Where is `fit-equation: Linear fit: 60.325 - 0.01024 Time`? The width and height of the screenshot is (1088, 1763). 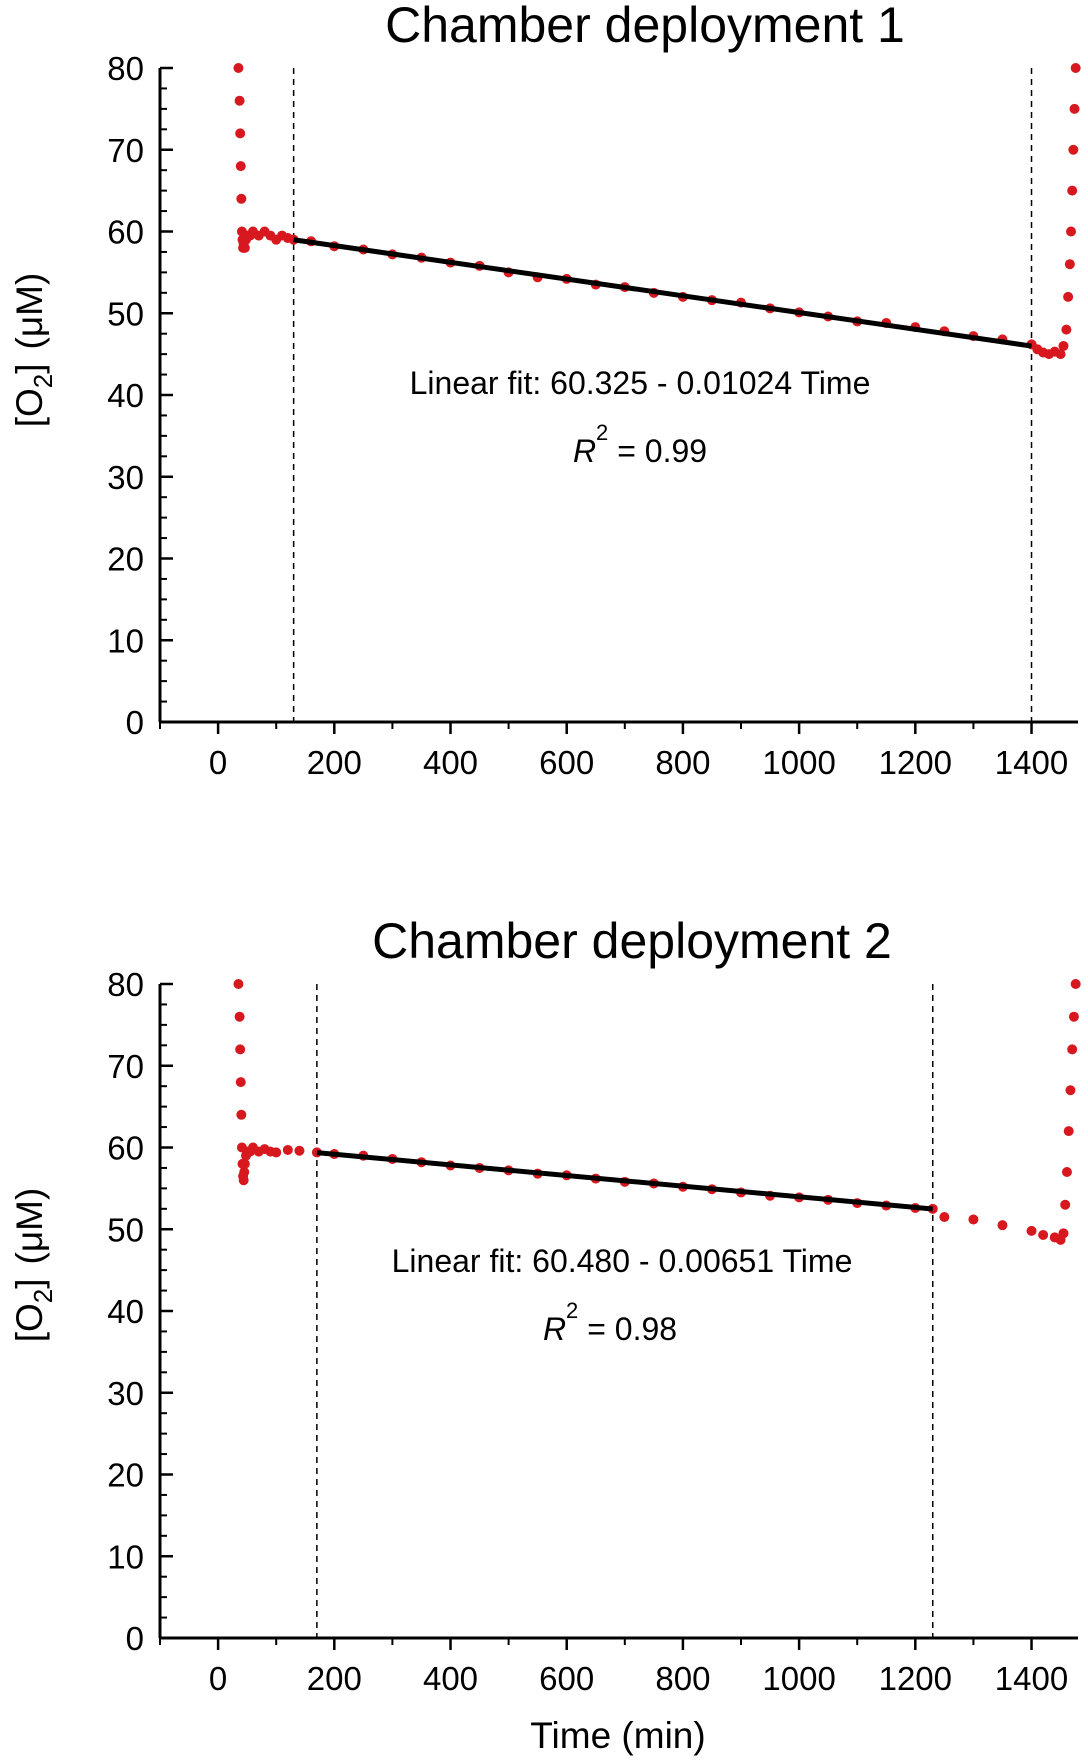 fit-equation: Linear fit: 60.325 - 0.01024 Time is located at coordinates (640, 383).